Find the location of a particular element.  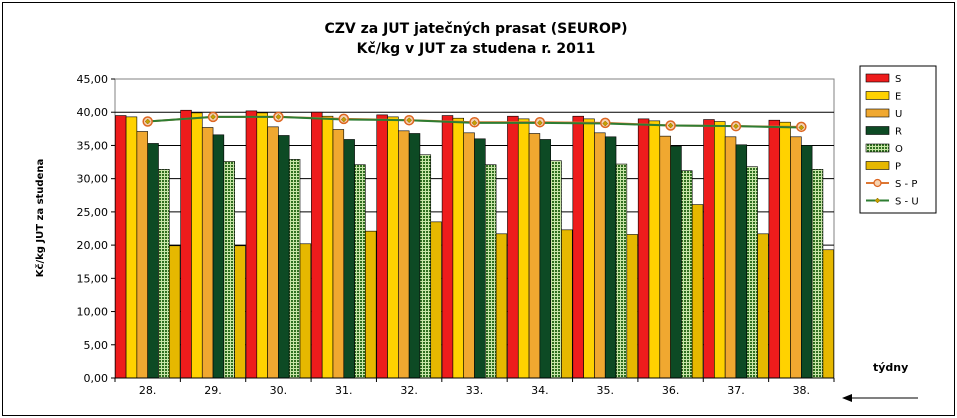

legend-label: O is located at coordinates (899, 149).